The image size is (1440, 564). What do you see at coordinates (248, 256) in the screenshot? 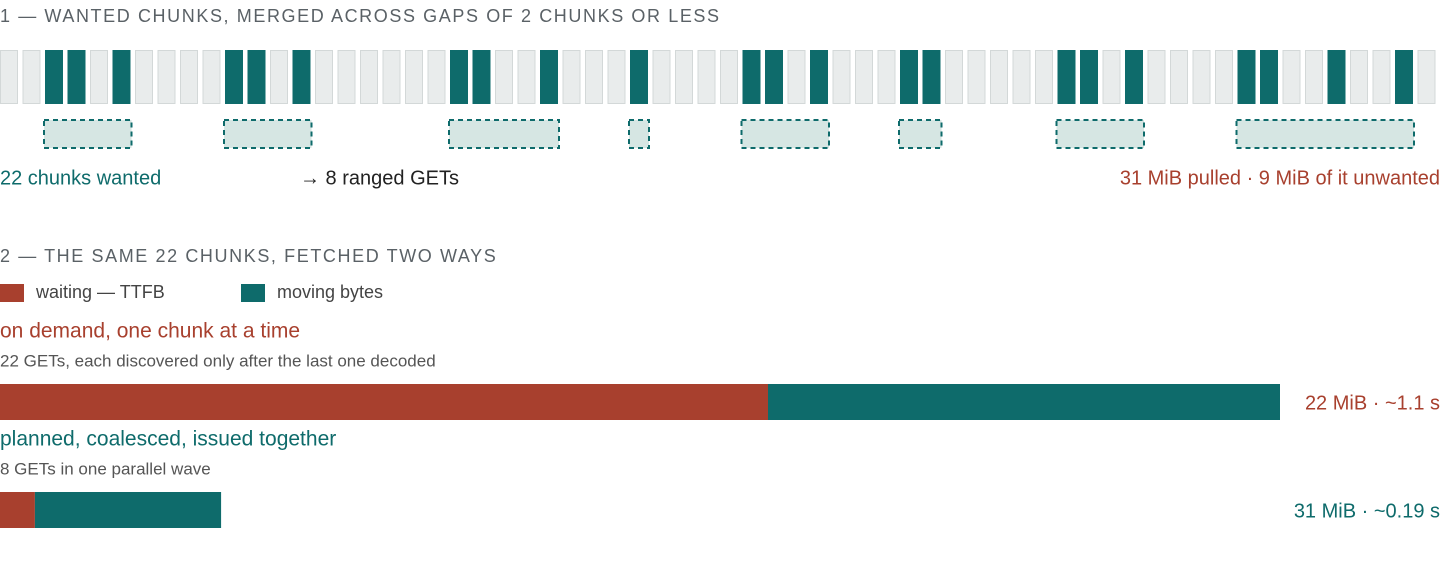
I see `section-heading: 2 — THE SAME 22 CHUNKS, FETCHED TWO WAYS` at bounding box center [248, 256].